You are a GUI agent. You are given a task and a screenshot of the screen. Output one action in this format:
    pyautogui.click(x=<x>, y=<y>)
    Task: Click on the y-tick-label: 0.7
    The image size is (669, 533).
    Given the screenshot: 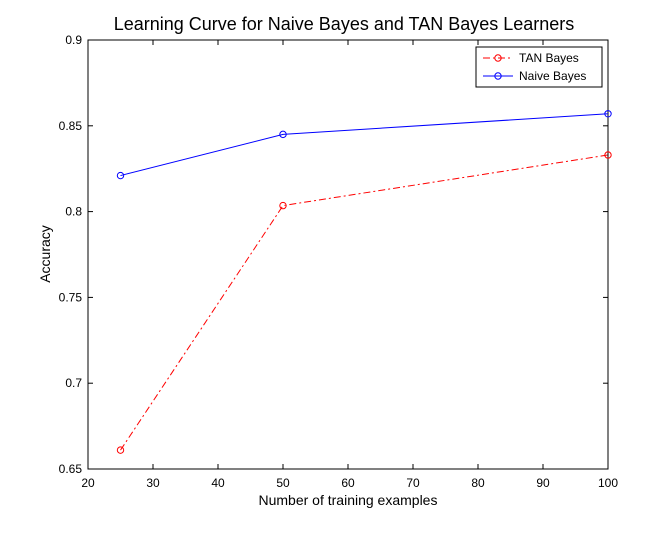 What is the action you would take?
    pyautogui.click(x=73, y=383)
    